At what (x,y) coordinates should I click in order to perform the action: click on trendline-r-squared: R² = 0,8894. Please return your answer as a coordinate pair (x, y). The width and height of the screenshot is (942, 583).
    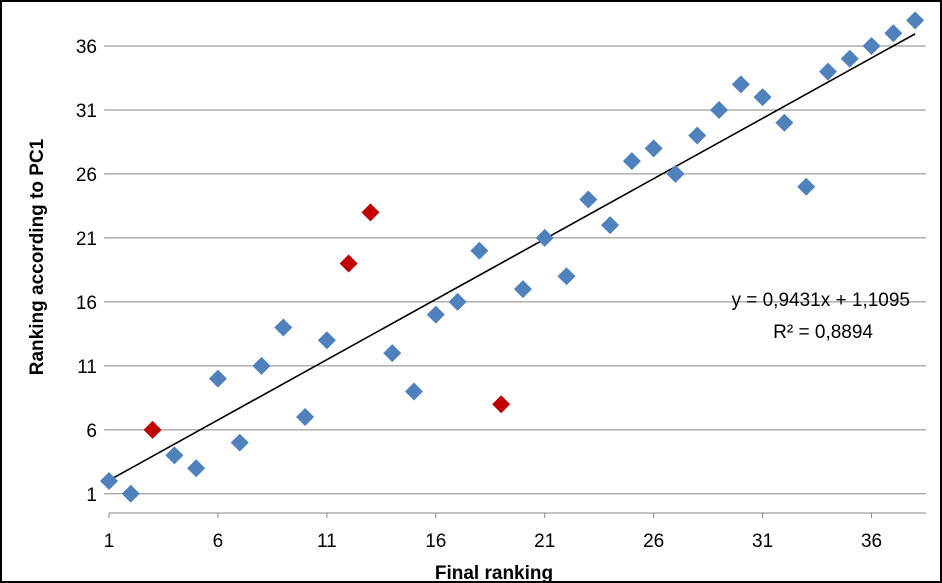
    Looking at the image, I should click on (823, 332).